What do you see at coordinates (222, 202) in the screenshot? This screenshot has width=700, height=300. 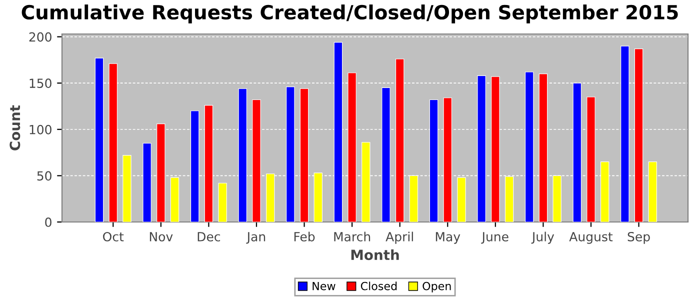 I see `bar` at bounding box center [222, 202].